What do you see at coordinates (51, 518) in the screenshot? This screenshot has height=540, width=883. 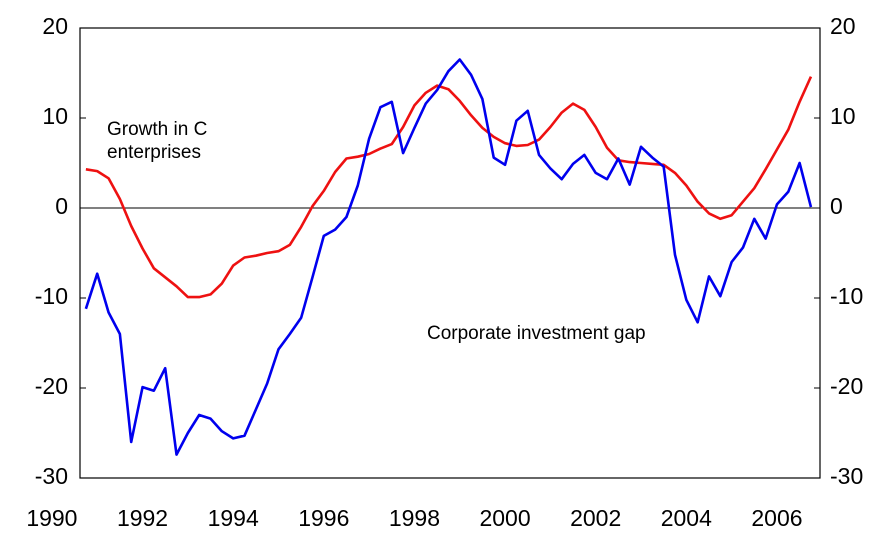 I see `x-tick-label: 1990` at bounding box center [51, 518].